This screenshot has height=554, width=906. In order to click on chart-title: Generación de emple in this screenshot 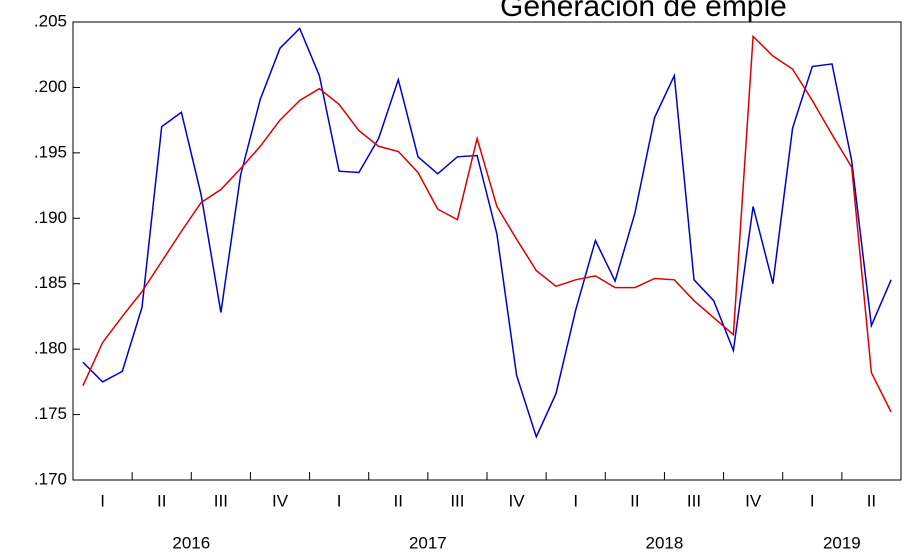, I will do `click(643, 11)`.